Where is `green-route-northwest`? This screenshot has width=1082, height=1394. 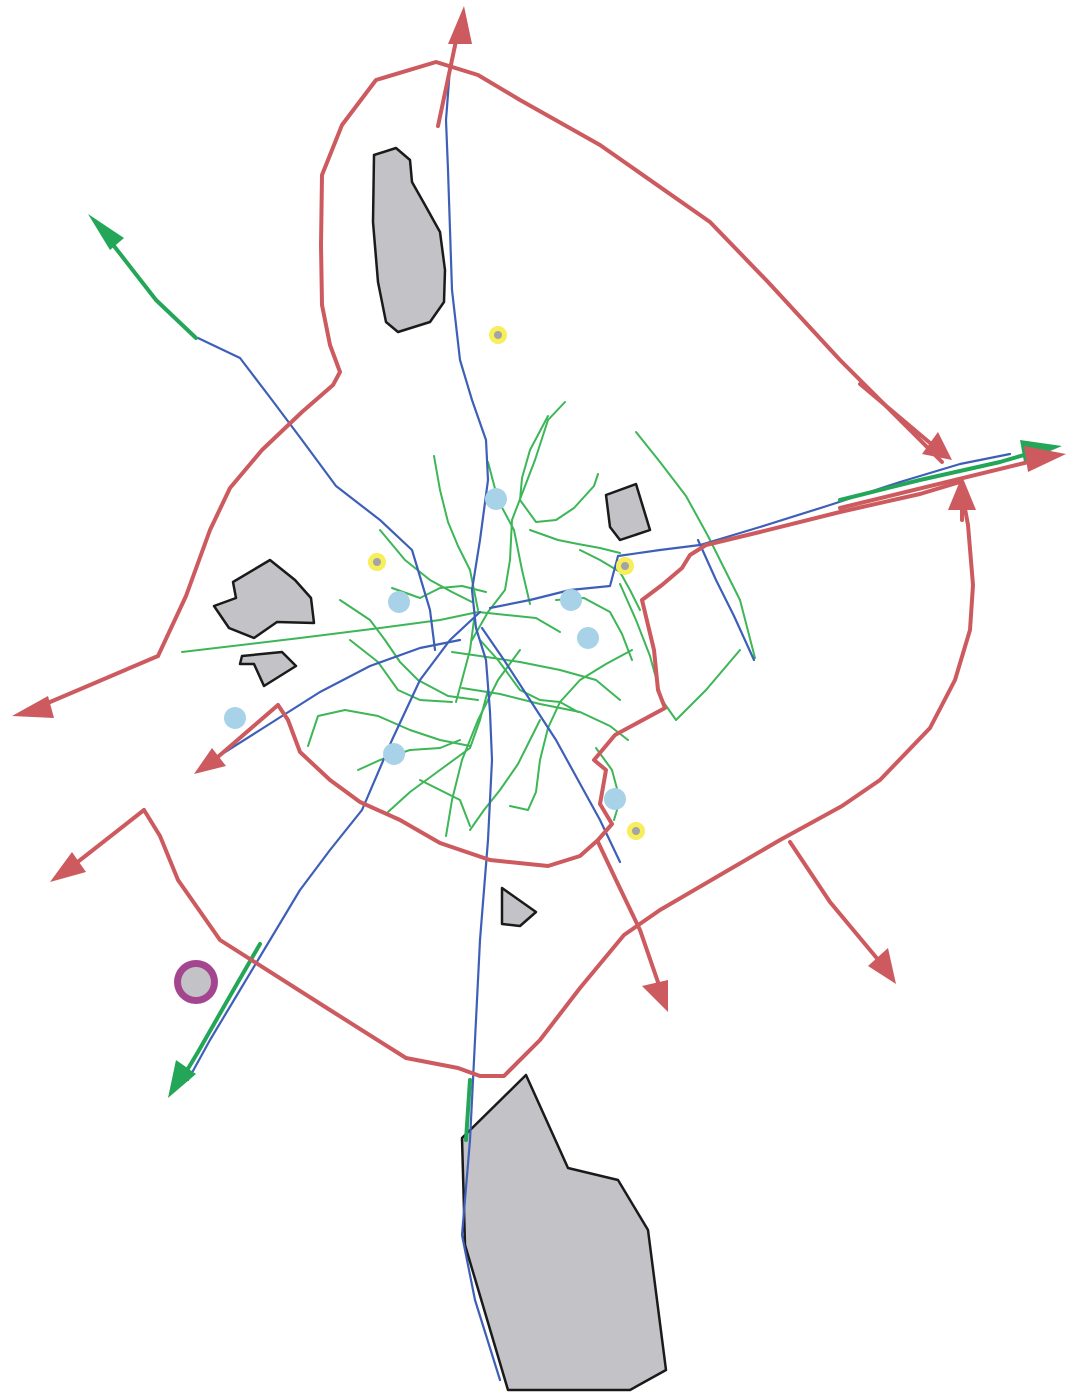 green-route-northwest is located at coordinates (148, 283).